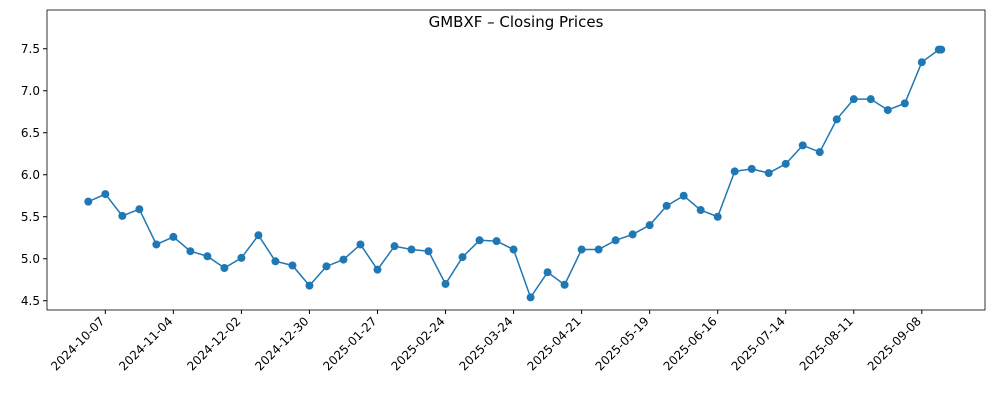 Image resolution: width=1000 pixels, height=404 pixels. I want to click on x-tick-label: 2024-12-30, so click(281, 343).